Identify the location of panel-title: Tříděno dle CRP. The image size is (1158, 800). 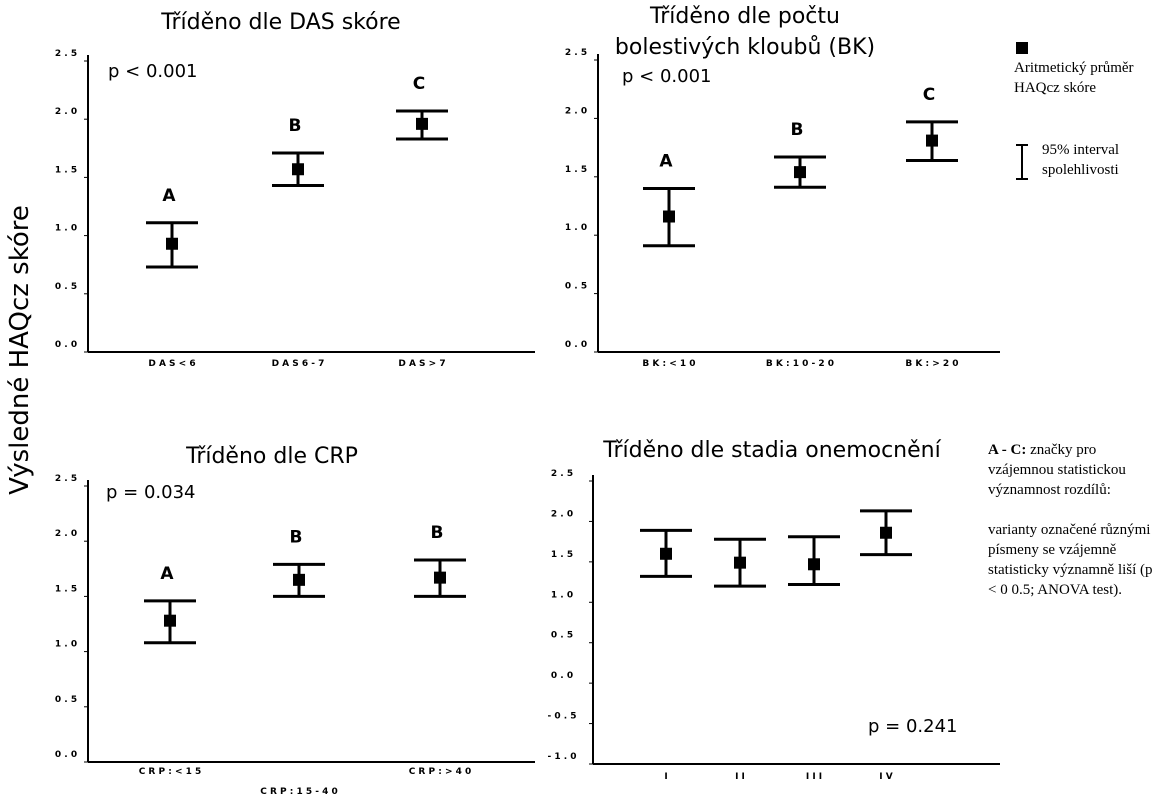
(271, 456).